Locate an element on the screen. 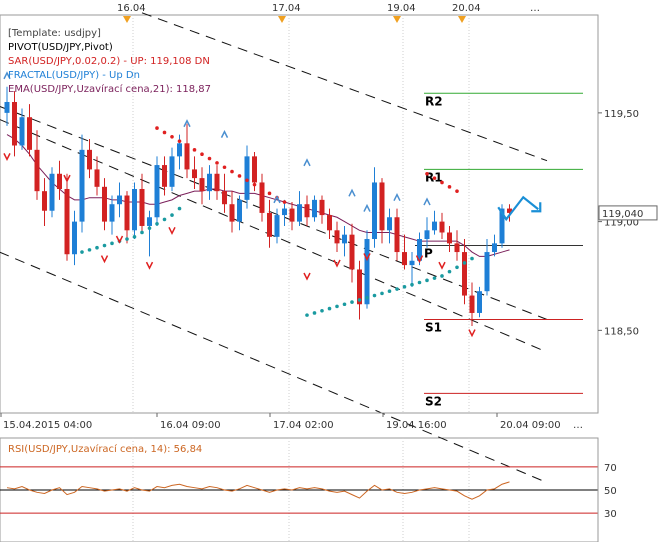 Image resolution: width=659 pixels, height=542 pixels. legend-sar: SAR(USD/JPY,0.02,0.2) - UP: 119,108 DN is located at coordinates (109, 61).